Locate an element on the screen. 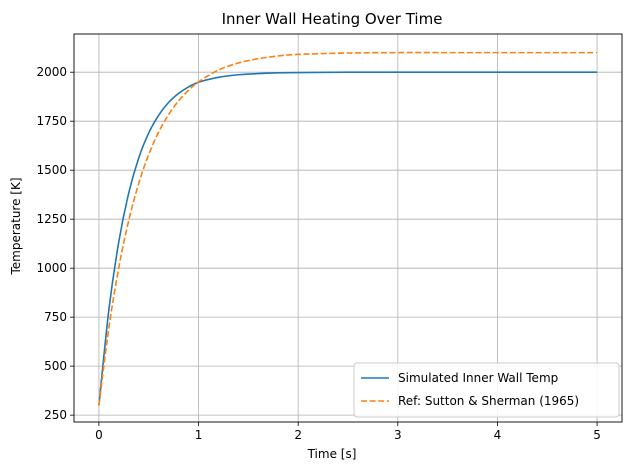 The image size is (630, 470). y-axis-label: Temperature [K] is located at coordinates (16, 226).